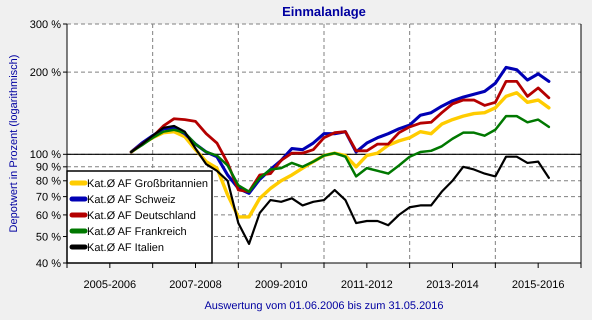  What do you see at coordinates (49, 168) in the screenshot?
I see `y-tick-label: 90 %` at bounding box center [49, 168].